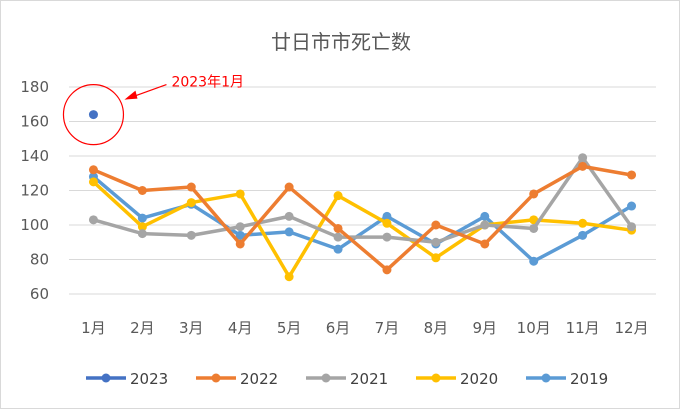 This screenshot has width=680, height=410. What do you see at coordinates (34, 156) in the screenshot?
I see `y-tick-label-140: 140` at bounding box center [34, 156].